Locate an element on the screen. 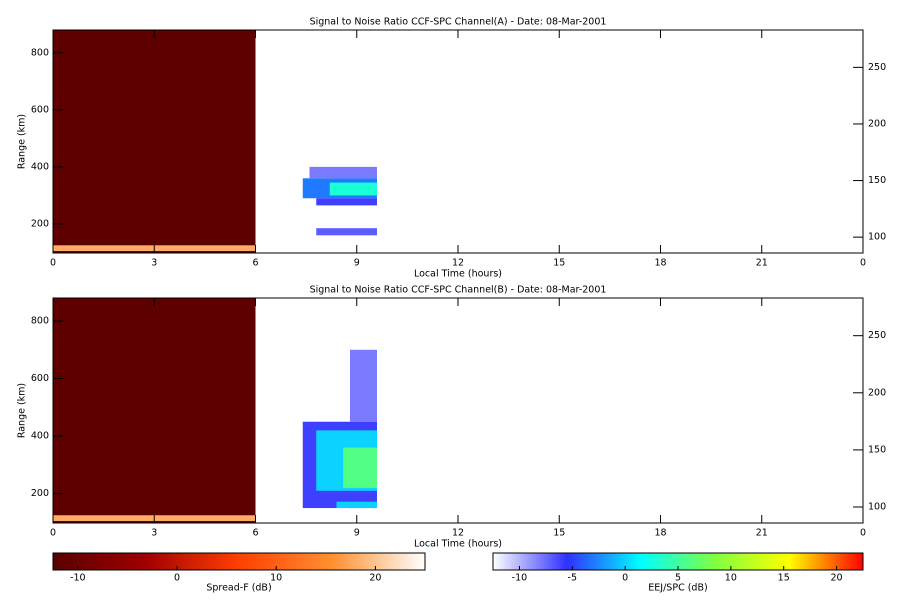  colorbar-tick-label: 5 is located at coordinates (678, 578).